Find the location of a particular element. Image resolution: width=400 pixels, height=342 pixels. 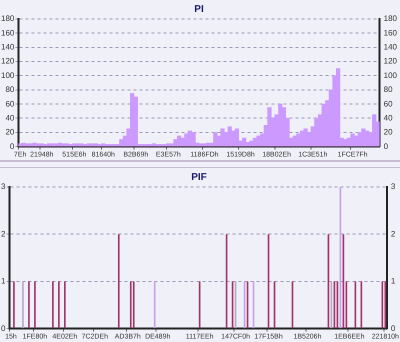

y2-tick-label: 120 is located at coordinates (391, 61).